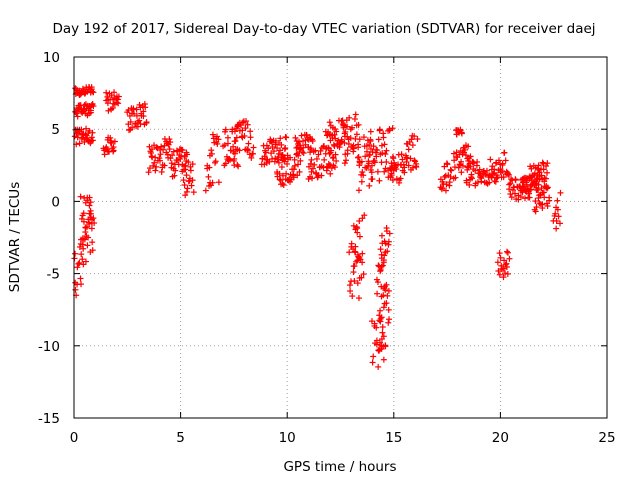 The image size is (640, 480). Describe the element at coordinates (15, 237) in the screenshot. I see `y-axis-label: SDTVAR / TECUs` at that location.